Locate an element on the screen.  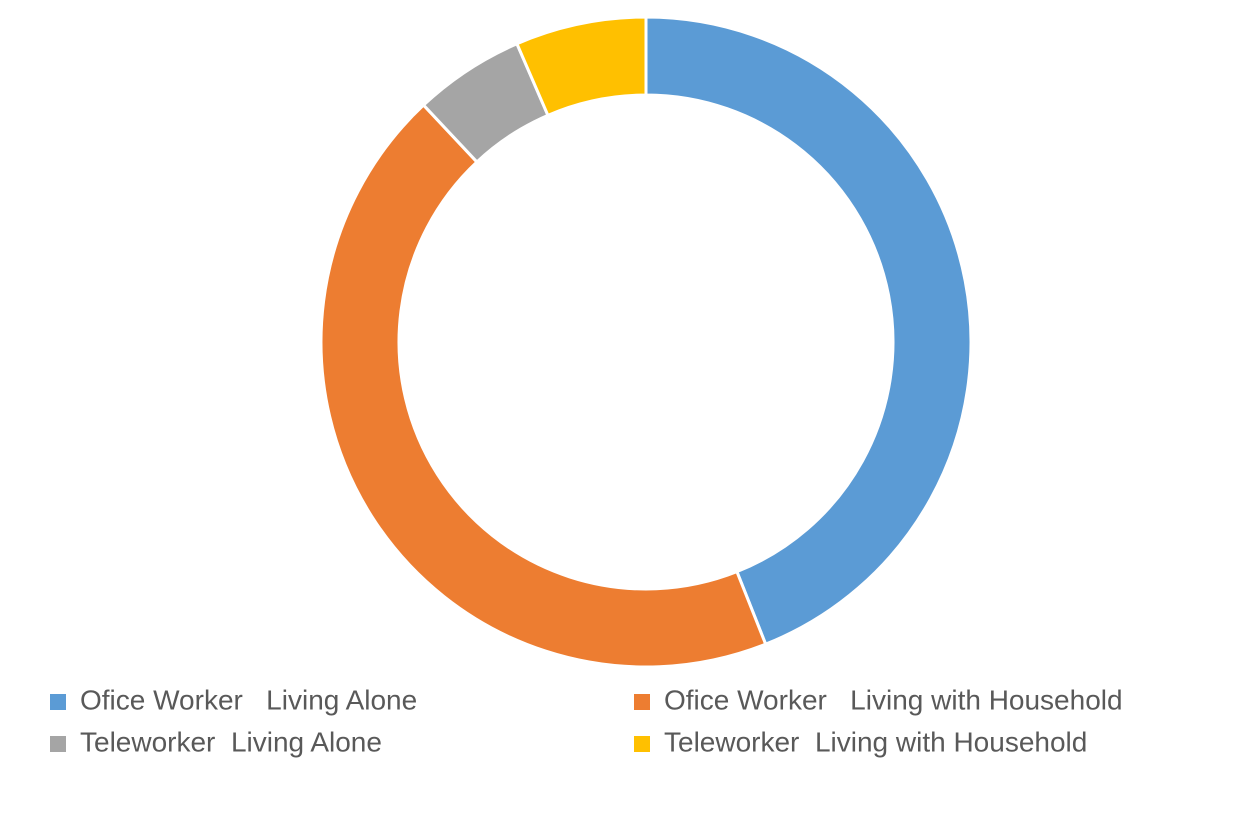
legend-label: Ofice Worker Living Alone is located at coordinates (248, 699).